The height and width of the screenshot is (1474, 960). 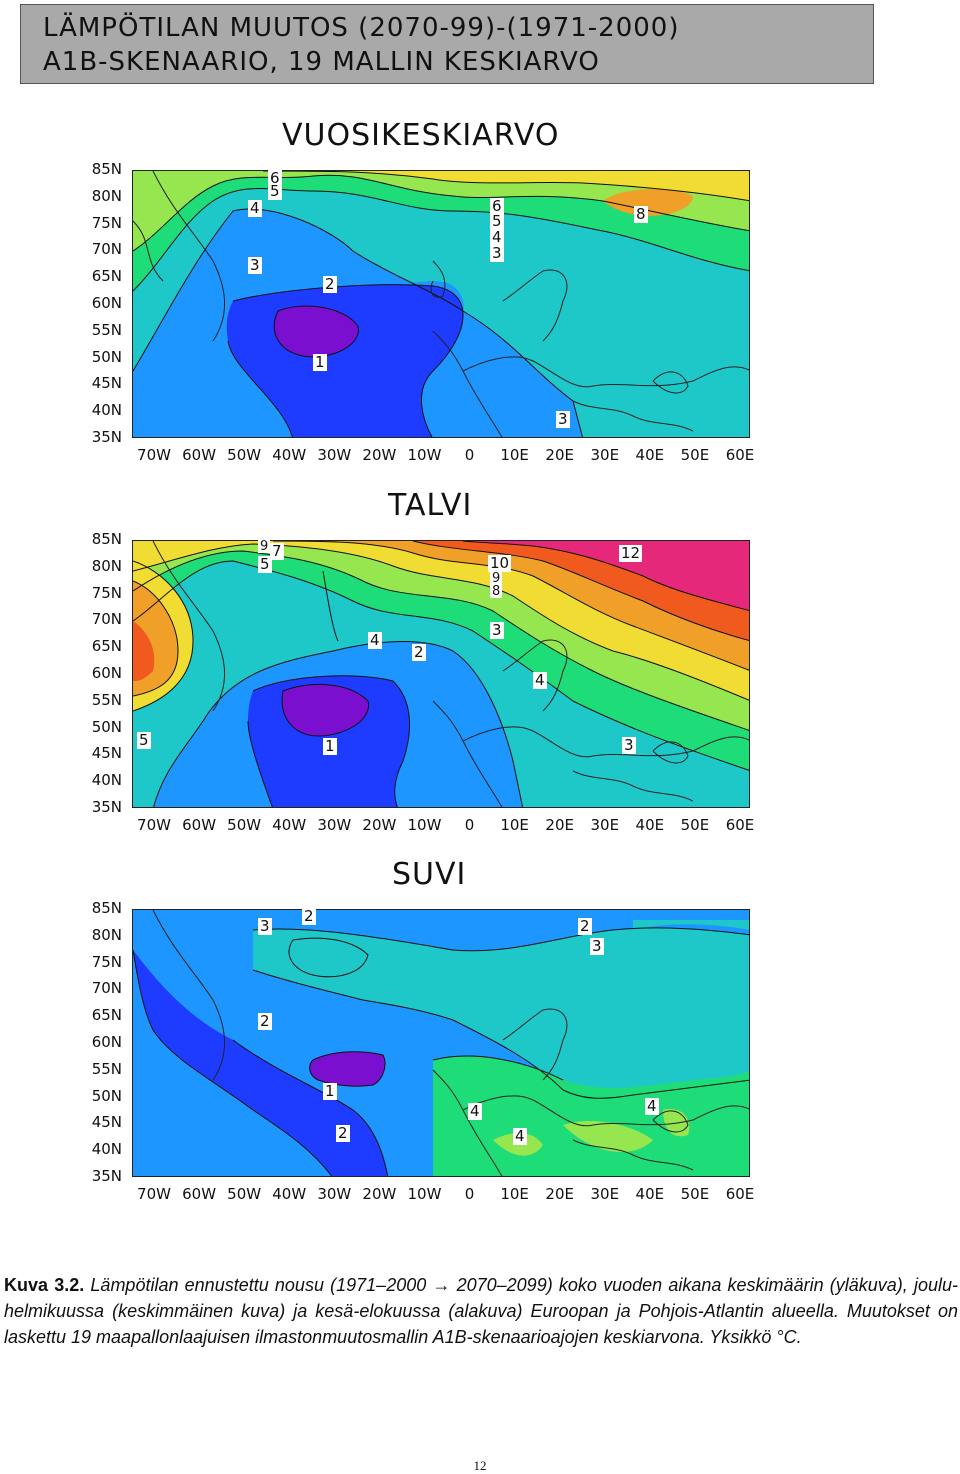 I want to click on contour-label: 9, so click(x=264, y=546).